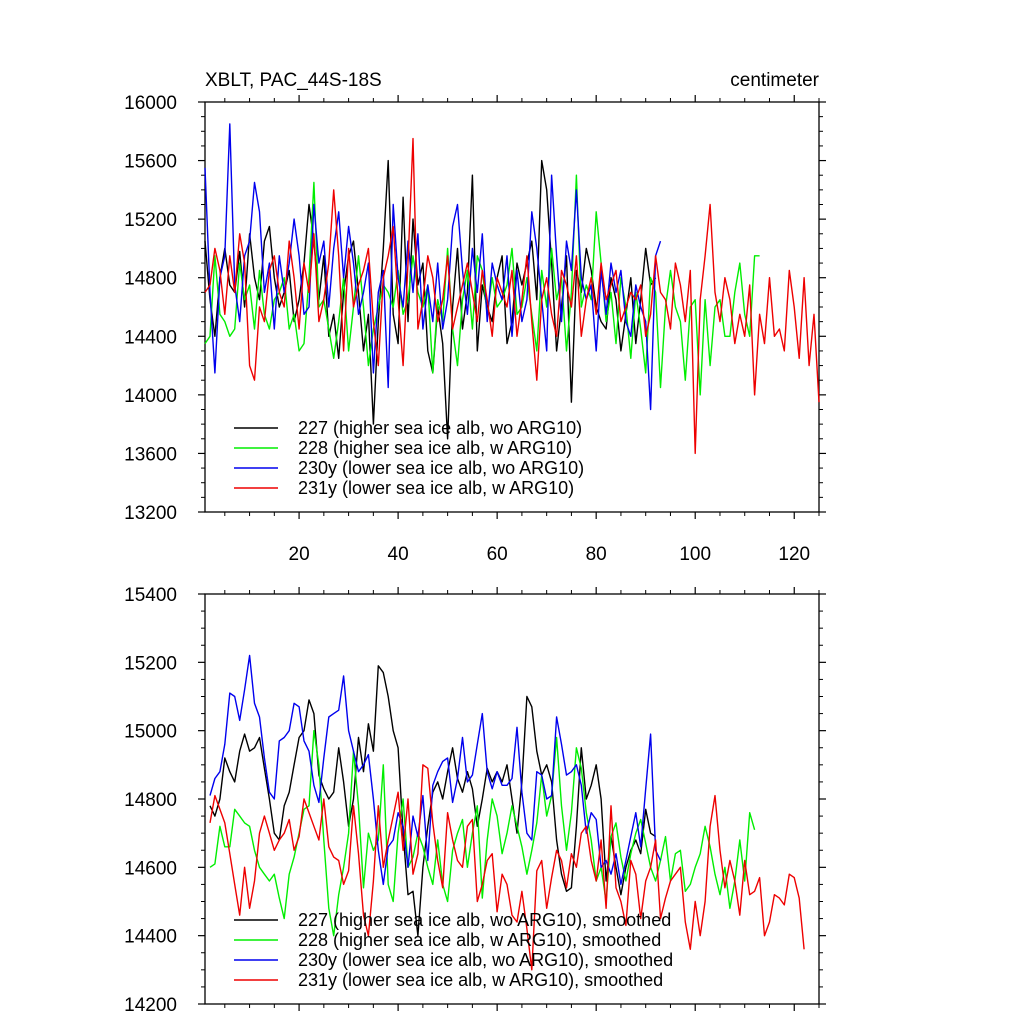  What do you see at coordinates (150, 396) in the screenshot?
I see `y-tick-label: 14000` at bounding box center [150, 396].